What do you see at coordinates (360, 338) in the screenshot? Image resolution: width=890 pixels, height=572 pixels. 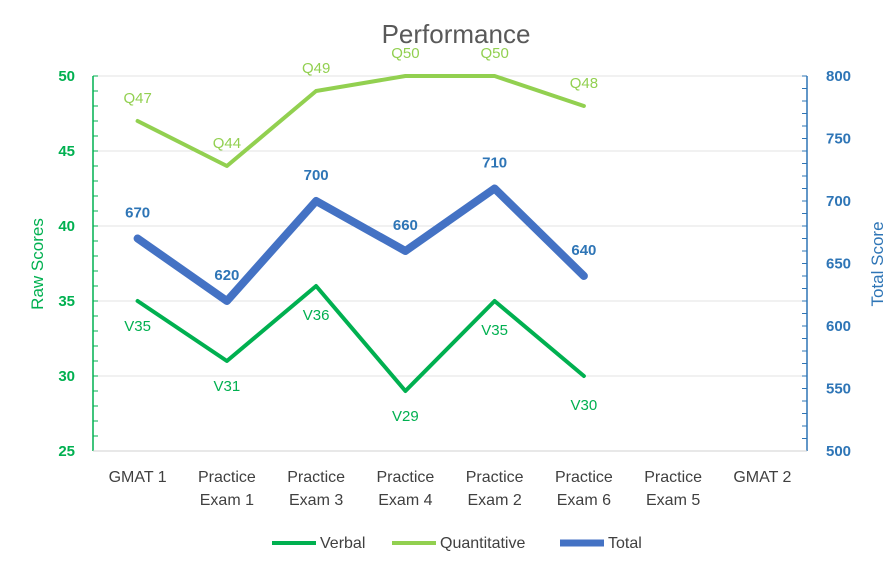 I see `series-line-verbal` at bounding box center [360, 338].